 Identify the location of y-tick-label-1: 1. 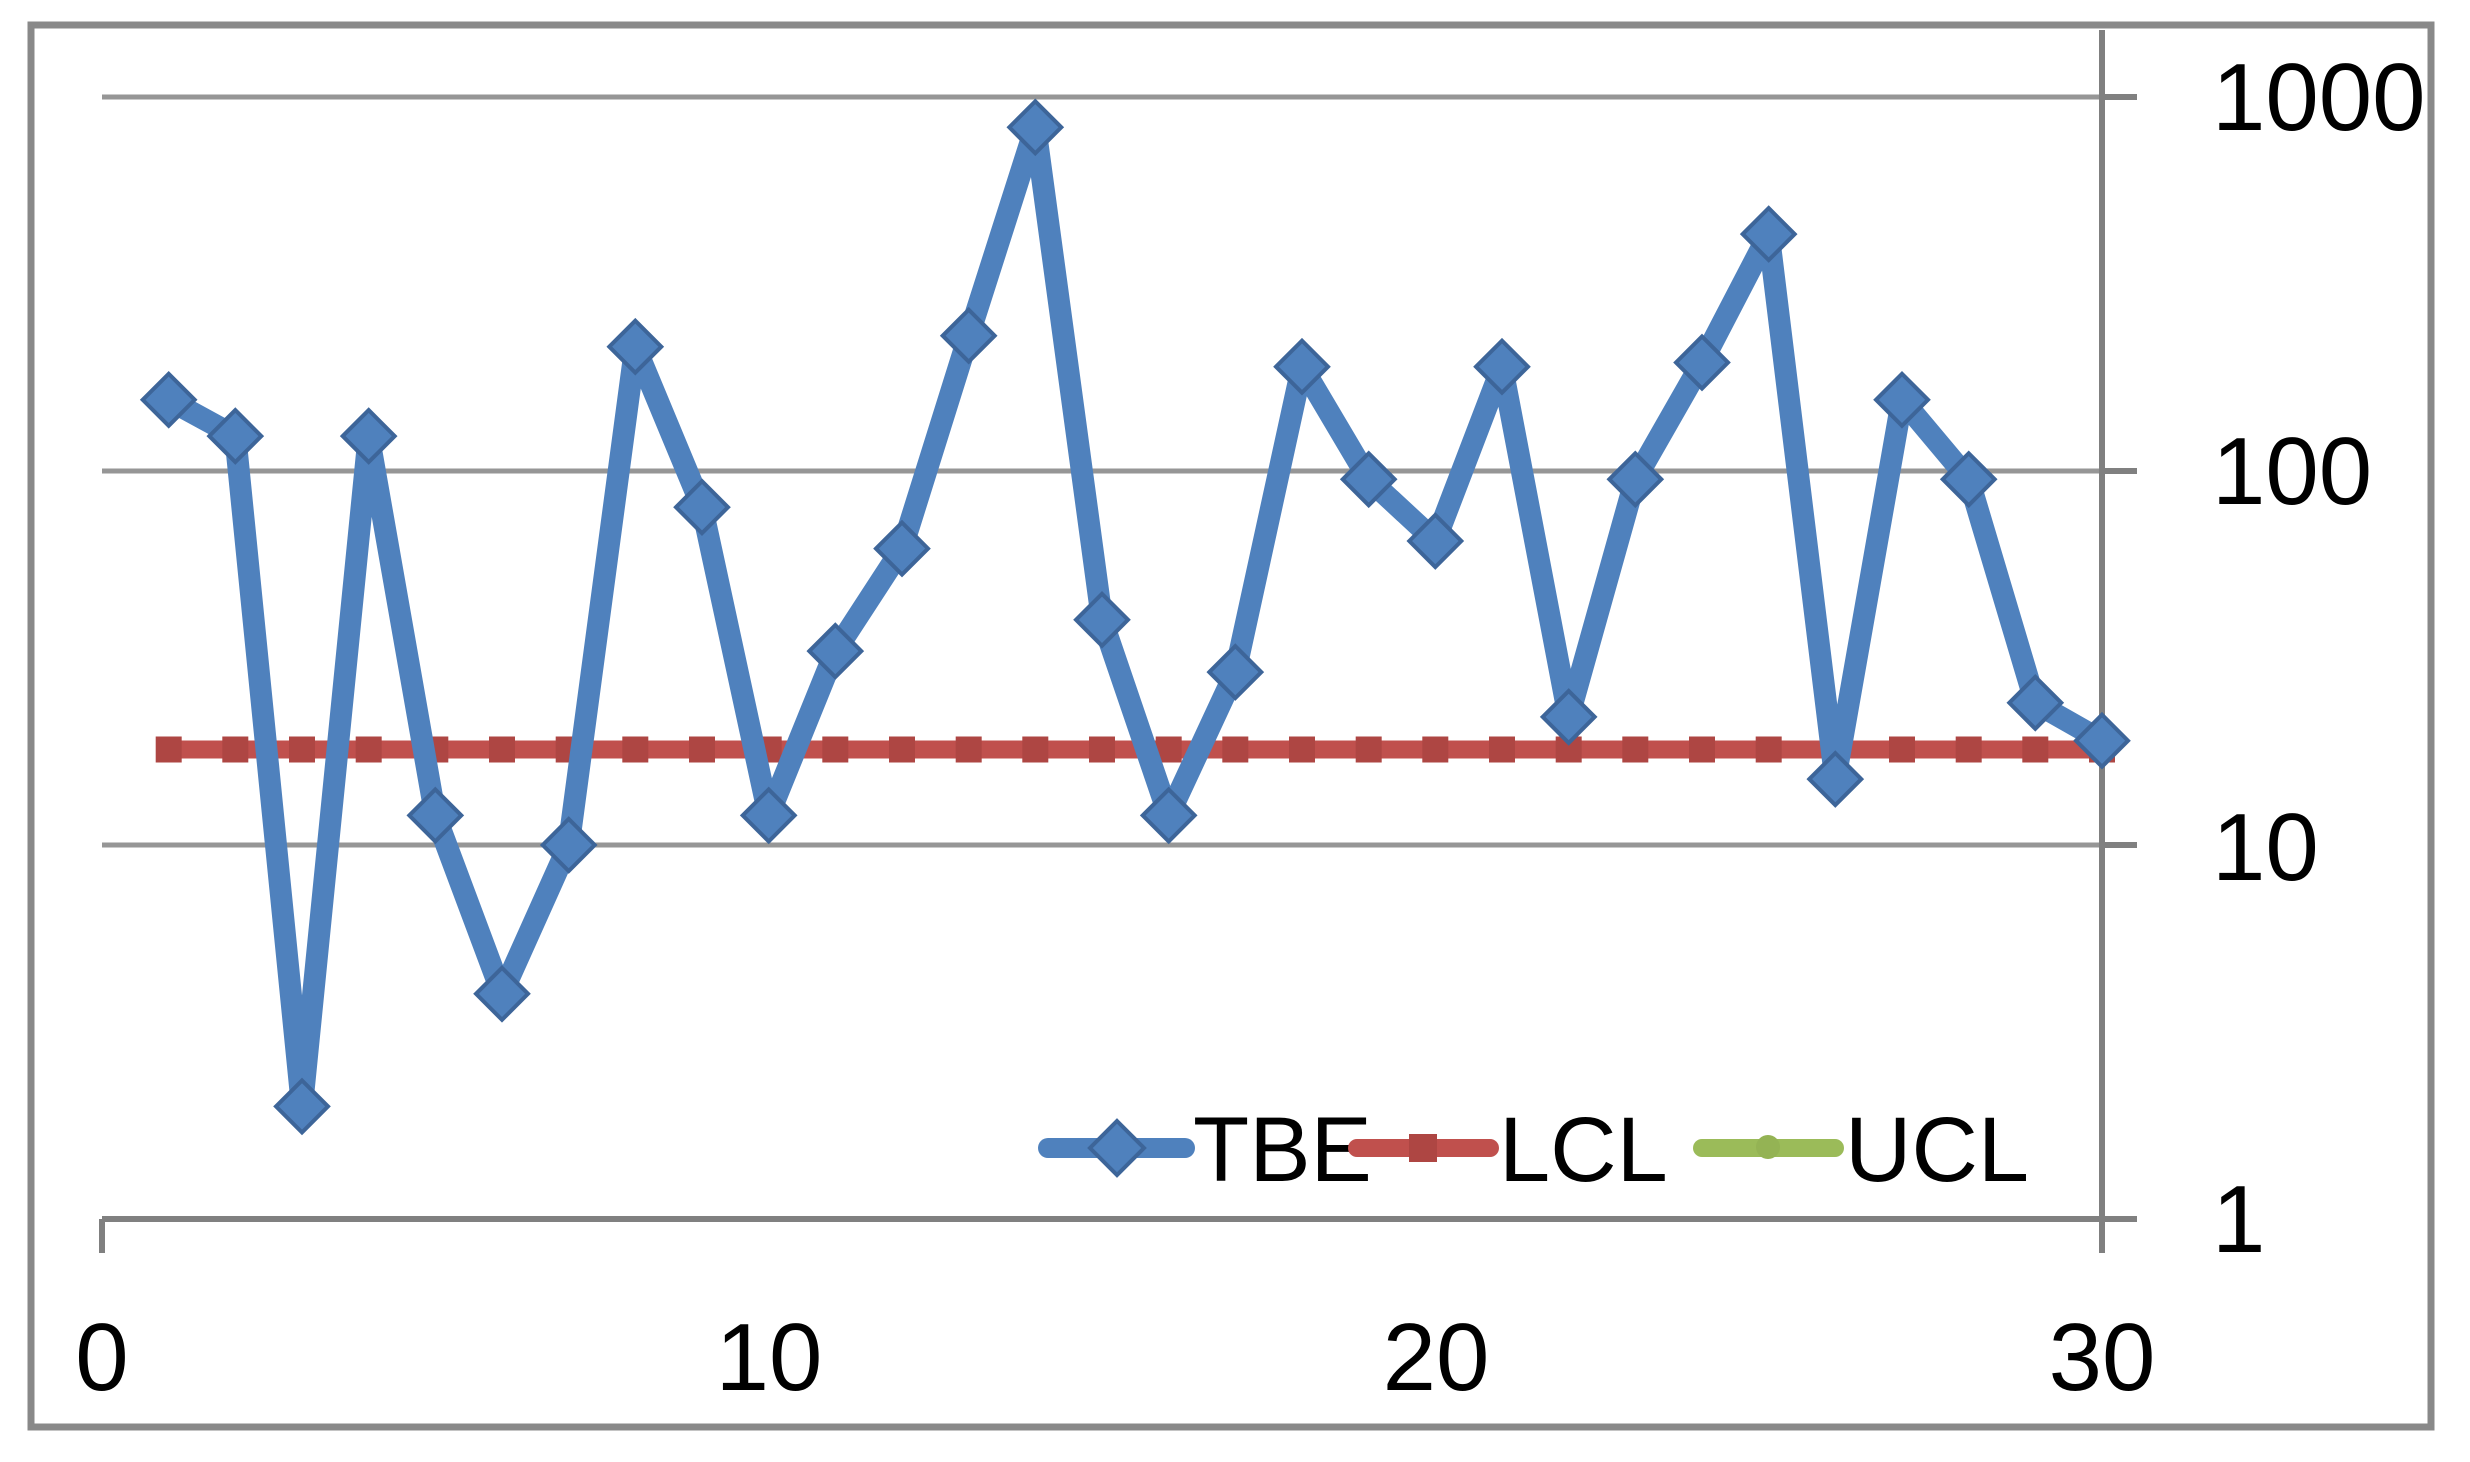
(2238, 1219).